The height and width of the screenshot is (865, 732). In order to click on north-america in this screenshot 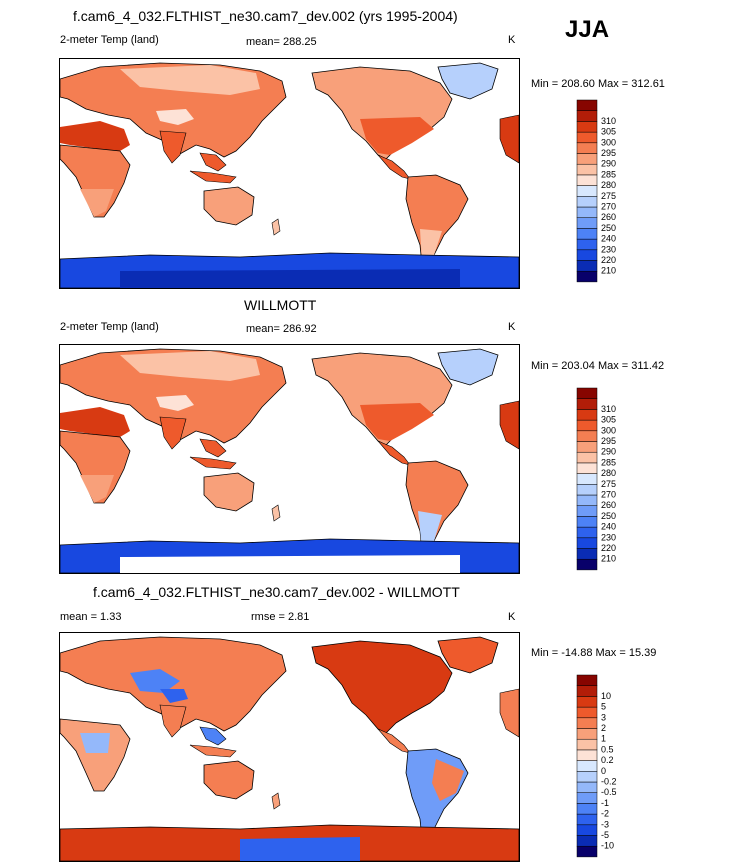, I will do `click(382, 687)`.